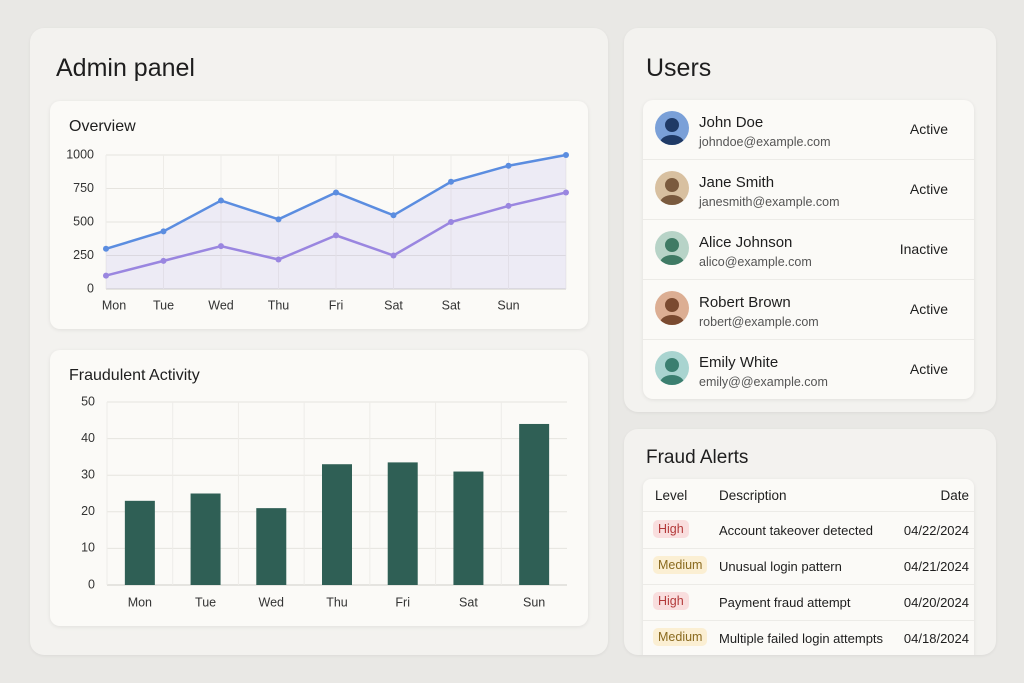  I want to click on alerts-title: Fraud Alerts, so click(697, 457).